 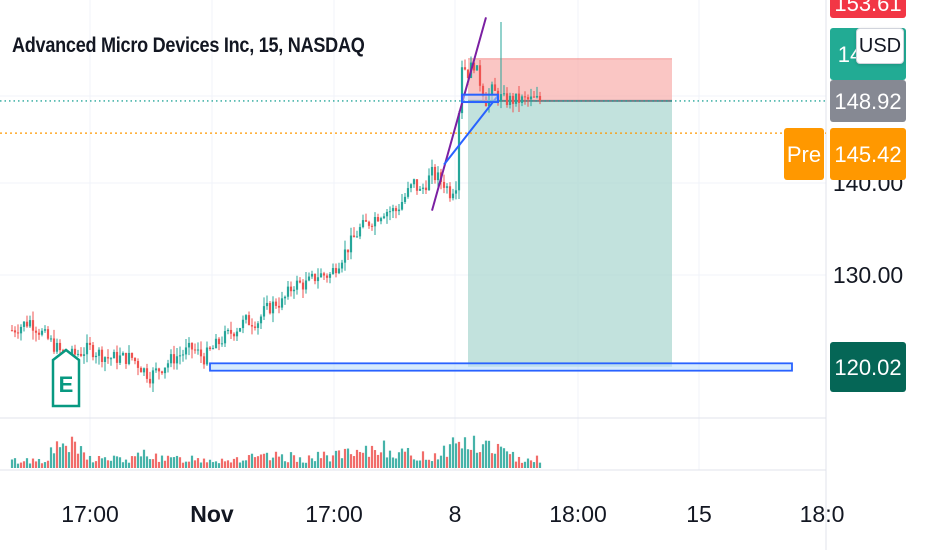 I want to click on time-tick: 18:00, so click(x=578, y=514).